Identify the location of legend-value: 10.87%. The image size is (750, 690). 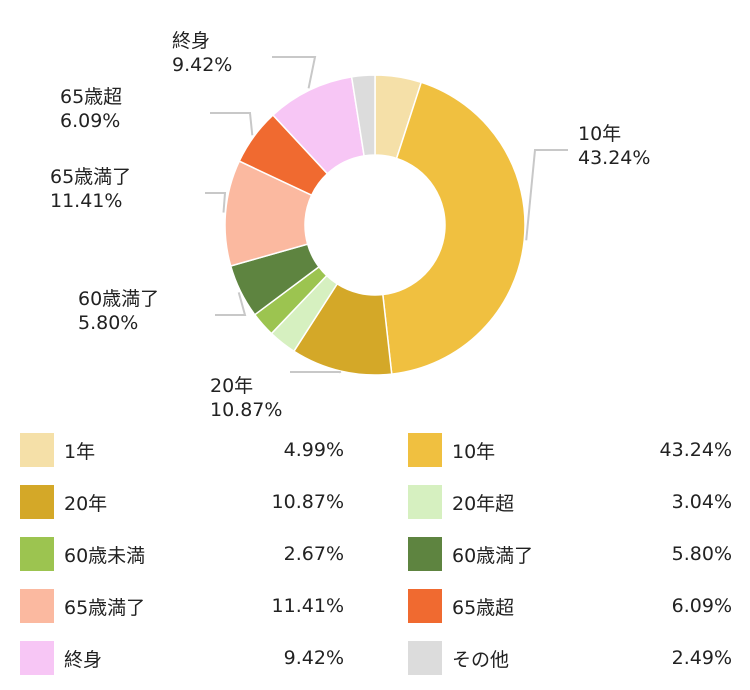
(307, 502).